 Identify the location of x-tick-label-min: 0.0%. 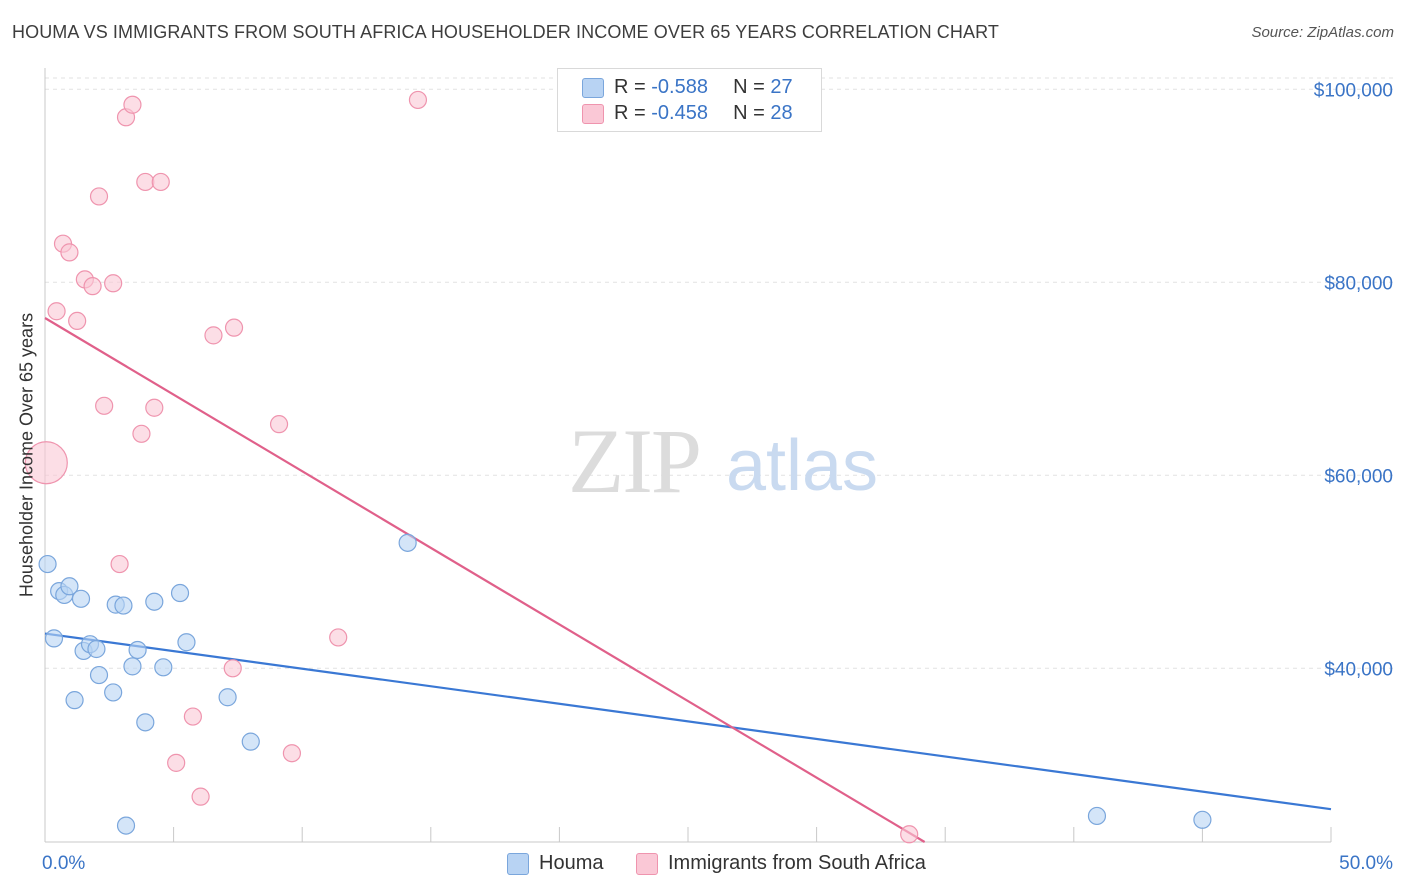
(63, 863).